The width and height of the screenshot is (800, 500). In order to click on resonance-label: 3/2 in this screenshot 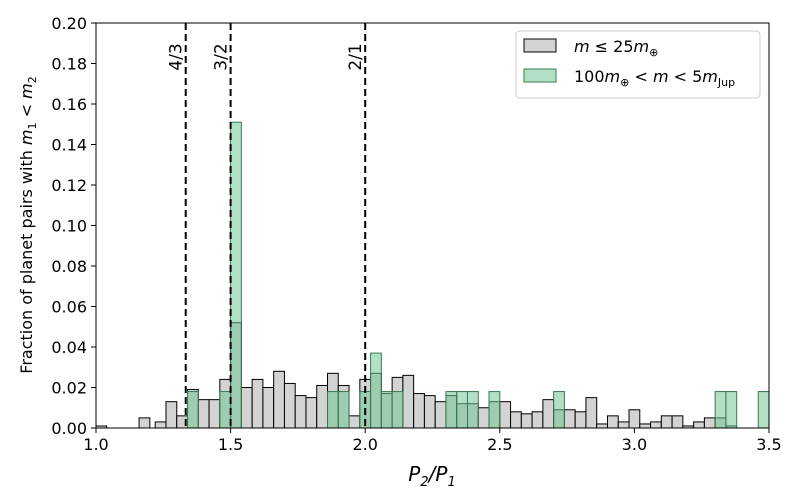, I will do `click(222, 56)`.